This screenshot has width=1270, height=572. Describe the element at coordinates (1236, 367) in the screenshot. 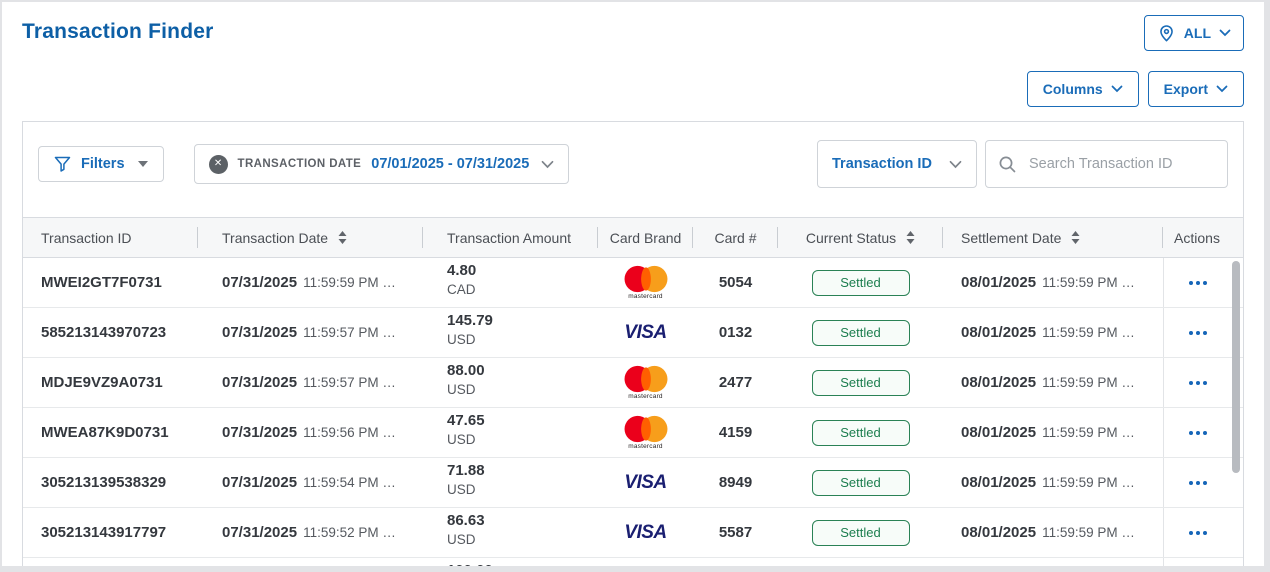

I see `vertical-scrollbar` at that location.